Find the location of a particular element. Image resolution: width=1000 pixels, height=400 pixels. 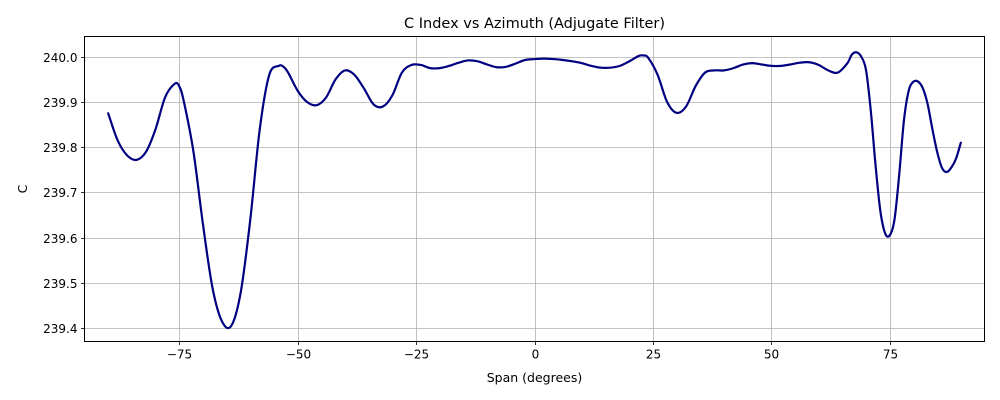

x-tick-label: 50 is located at coordinates (771, 355).